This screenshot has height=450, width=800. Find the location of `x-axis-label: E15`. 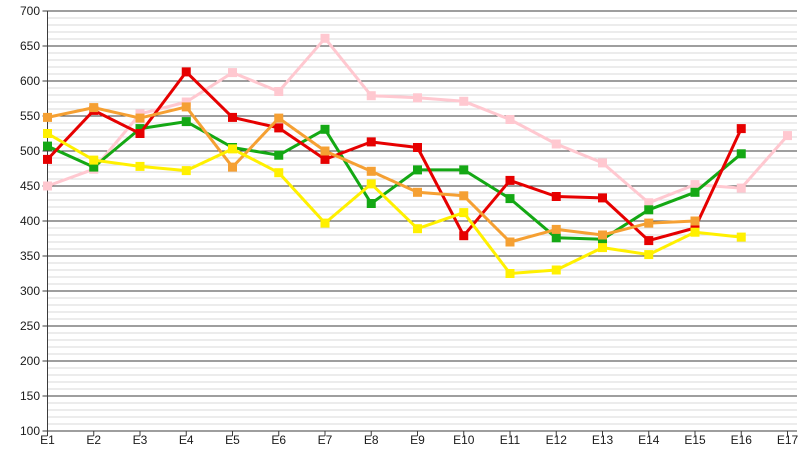

x-axis-label: E15 is located at coordinates (695, 440).